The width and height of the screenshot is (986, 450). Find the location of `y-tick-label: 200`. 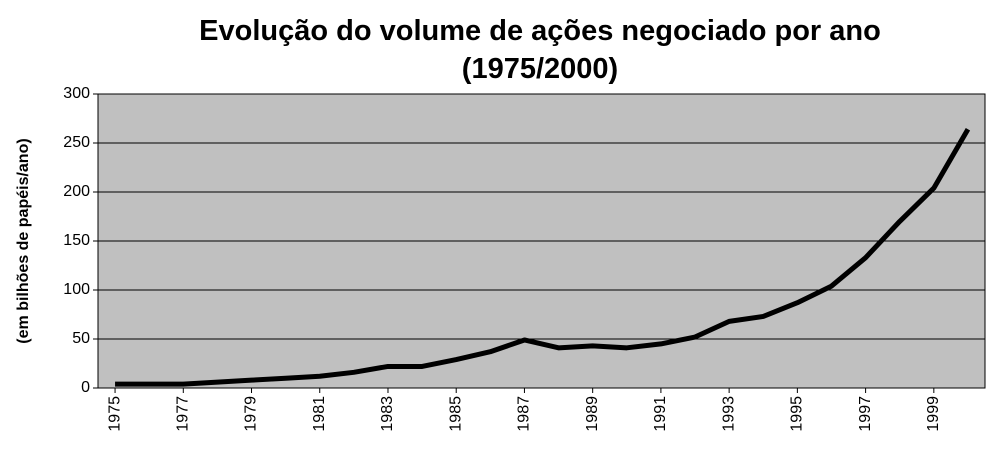

y-tick-label: 200 is located at coordinates (76, 191).